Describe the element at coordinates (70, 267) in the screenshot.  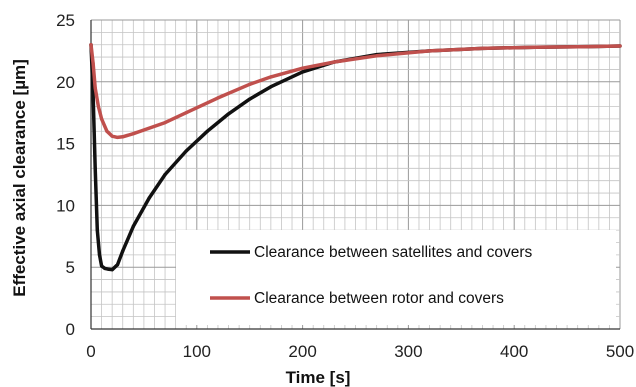
I see `y-tick-label: 5` at that location.